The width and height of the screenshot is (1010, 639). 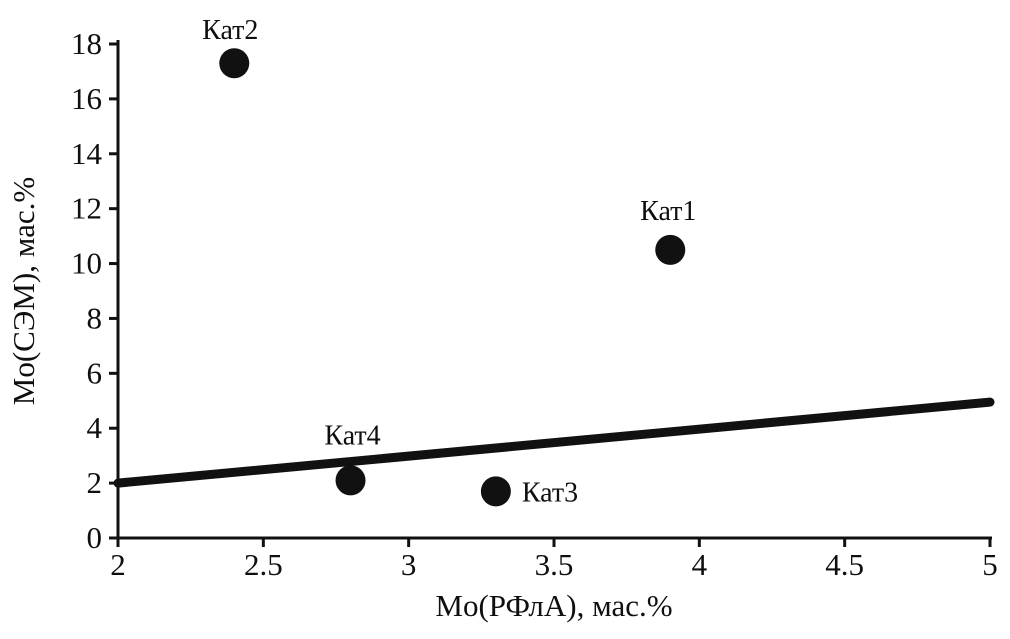 I want to click on point-label-4: Кат3, so click(x=550, y=492).